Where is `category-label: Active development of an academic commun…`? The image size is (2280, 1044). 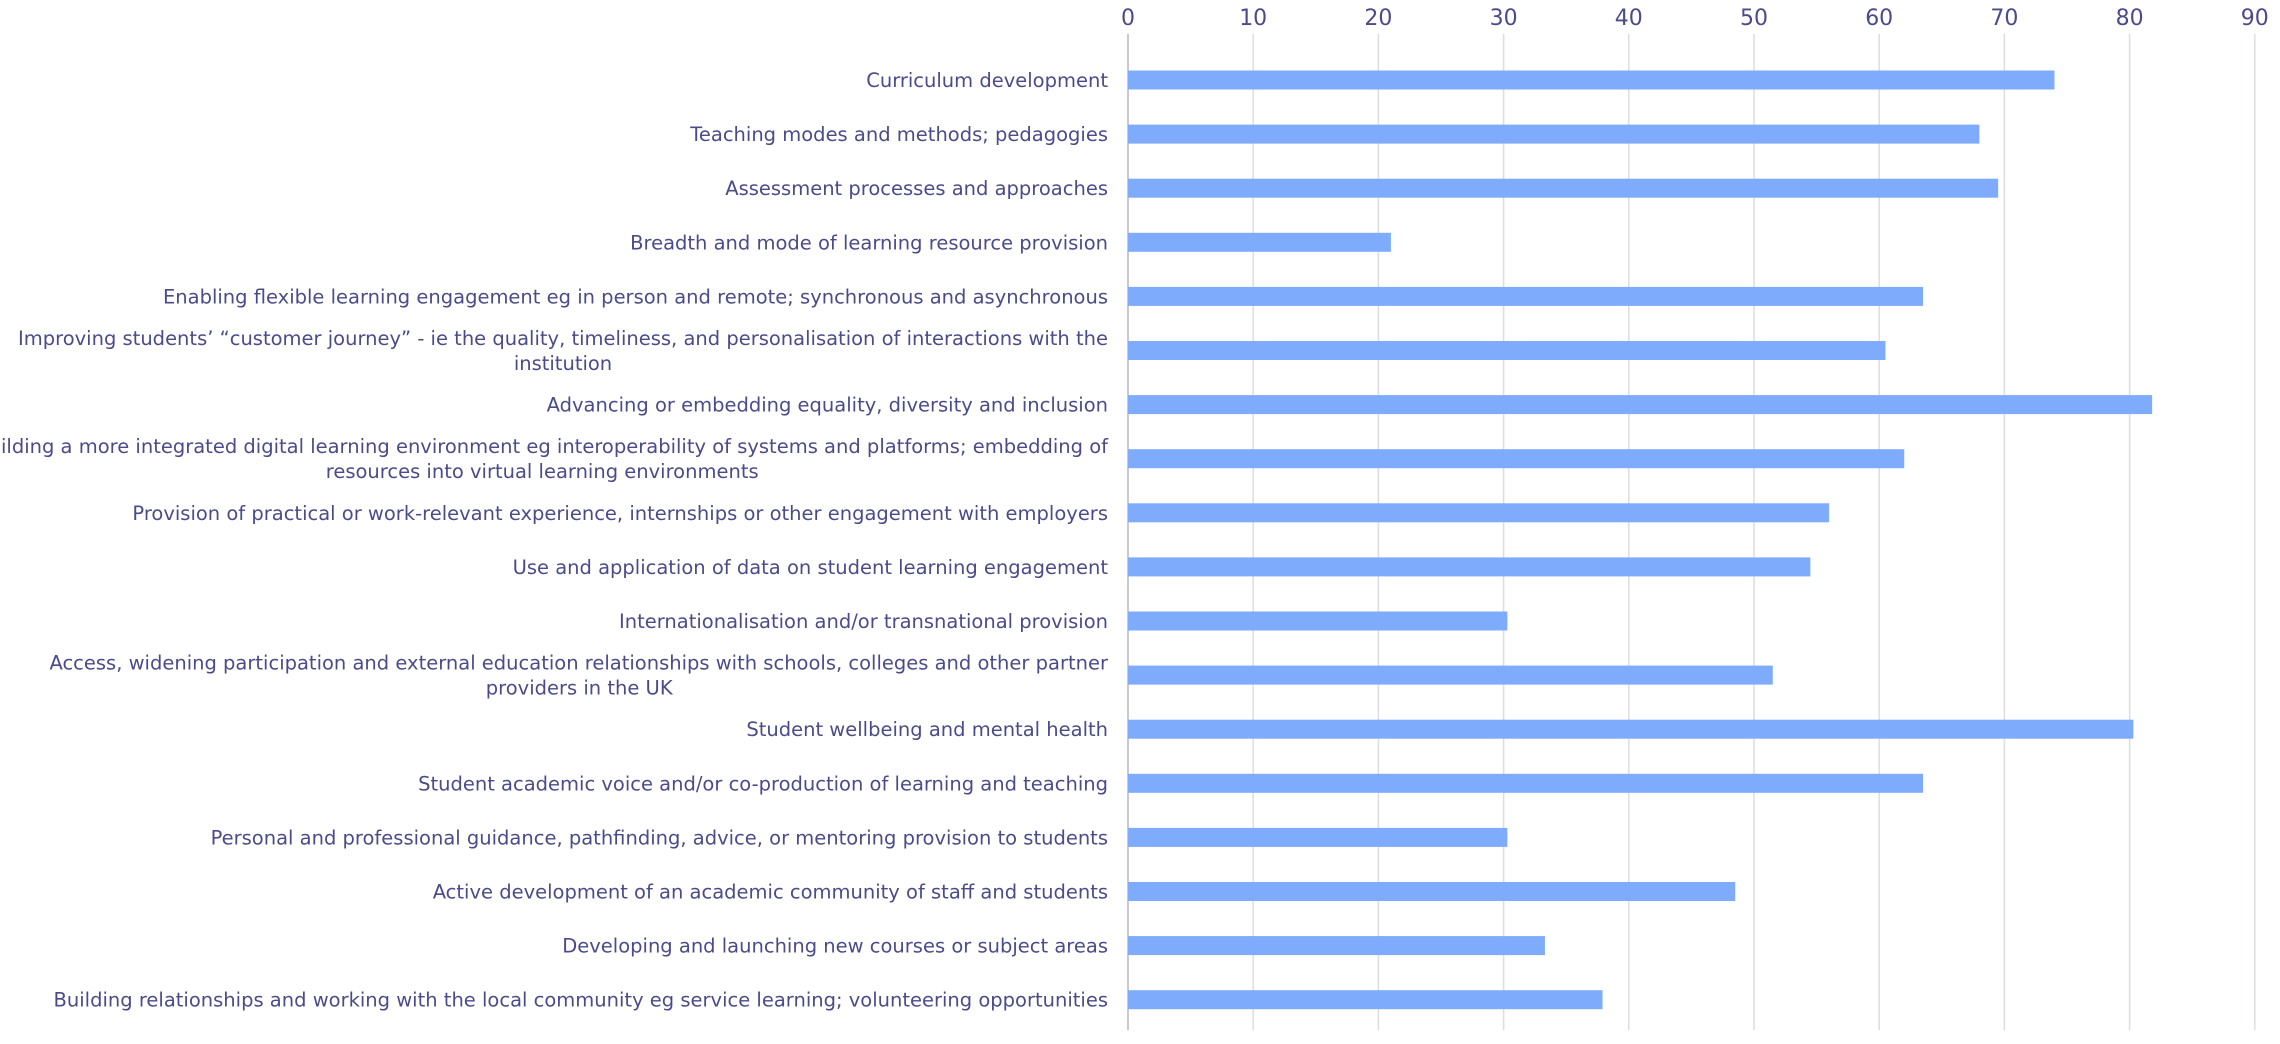
category-label: Active development of an academic commun… is located at coordinates (770, 892).